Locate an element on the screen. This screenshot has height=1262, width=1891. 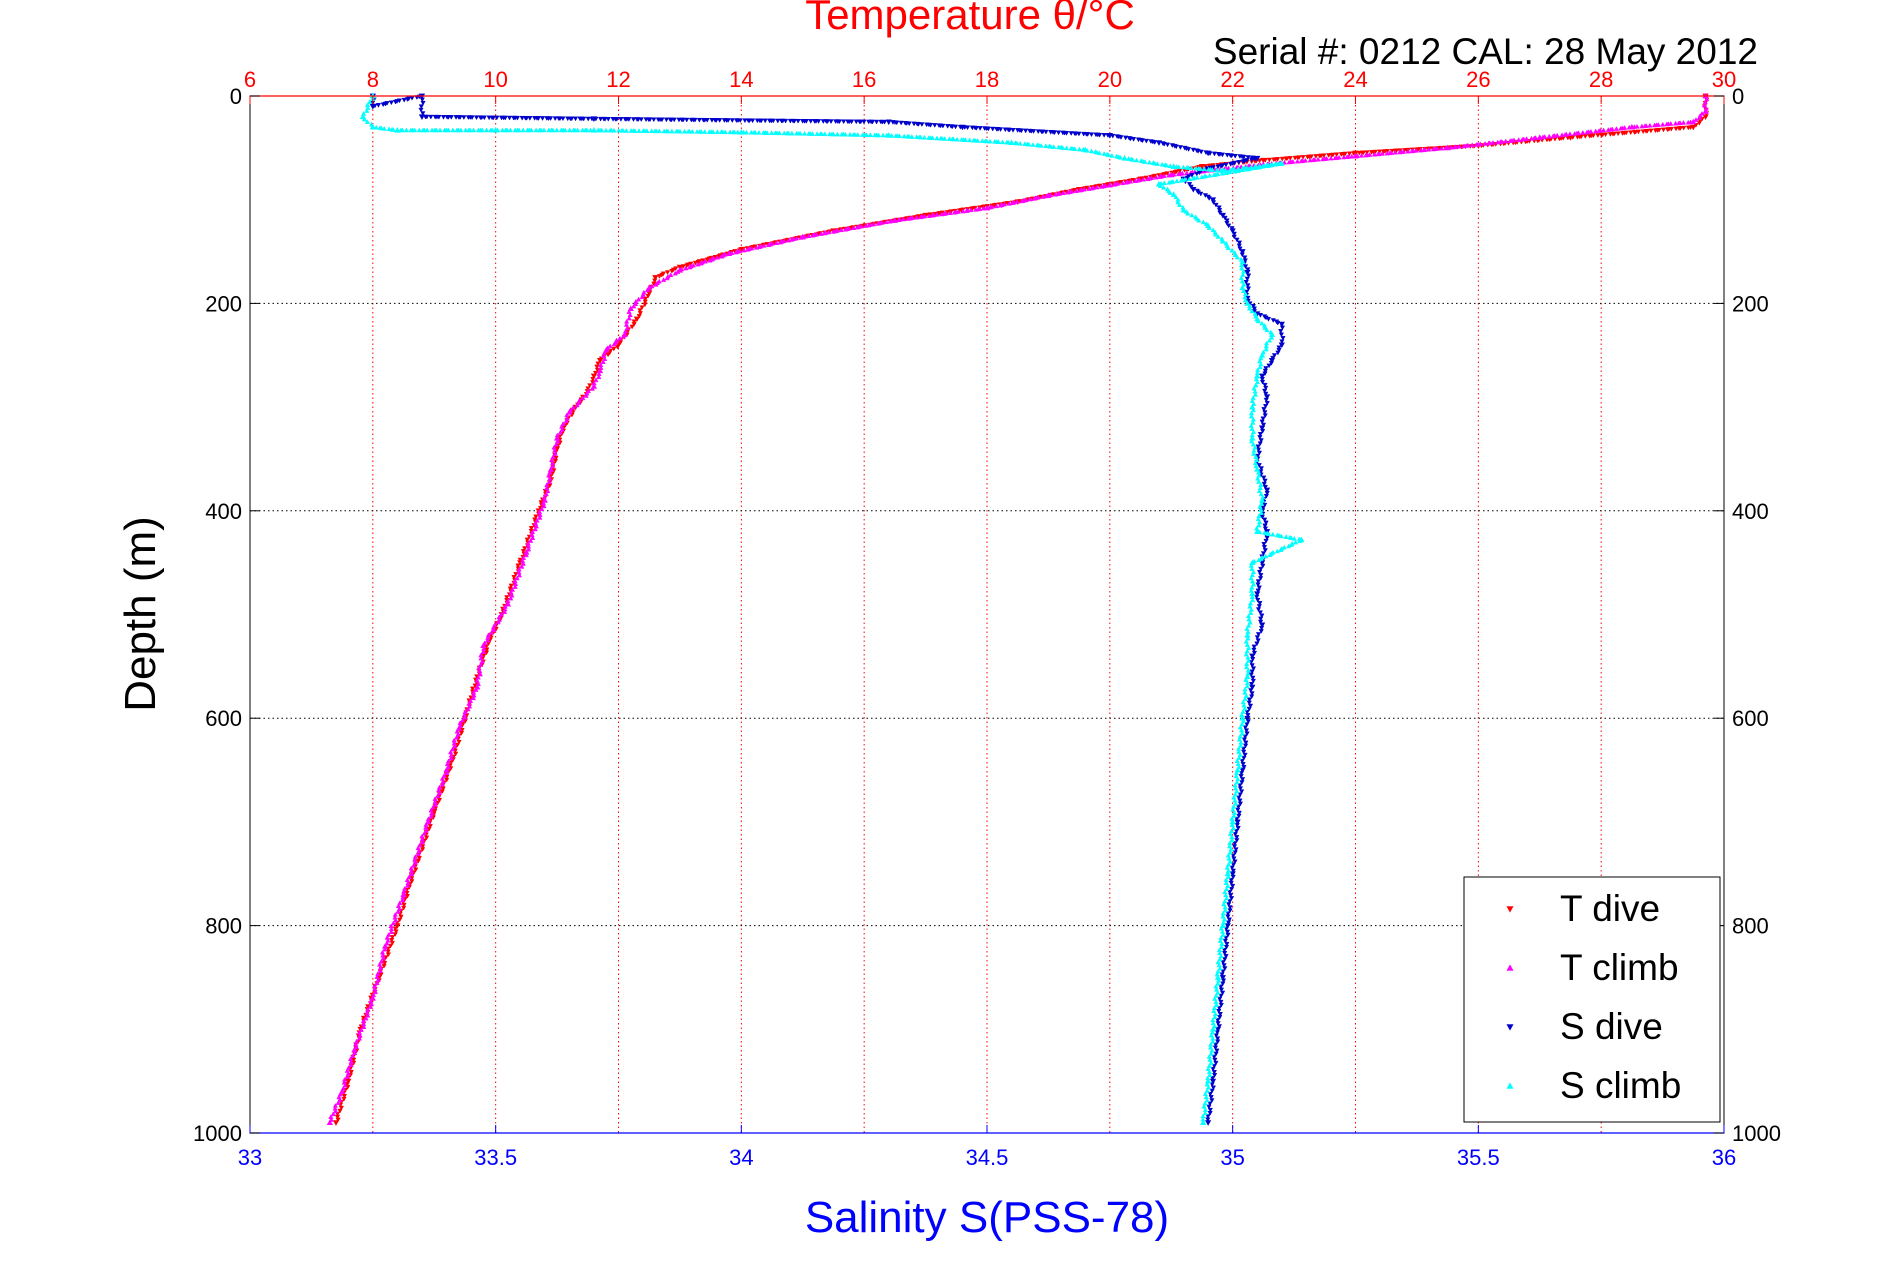
salinity-tick-label: 34.5 is located at coordinates (987, 1157).